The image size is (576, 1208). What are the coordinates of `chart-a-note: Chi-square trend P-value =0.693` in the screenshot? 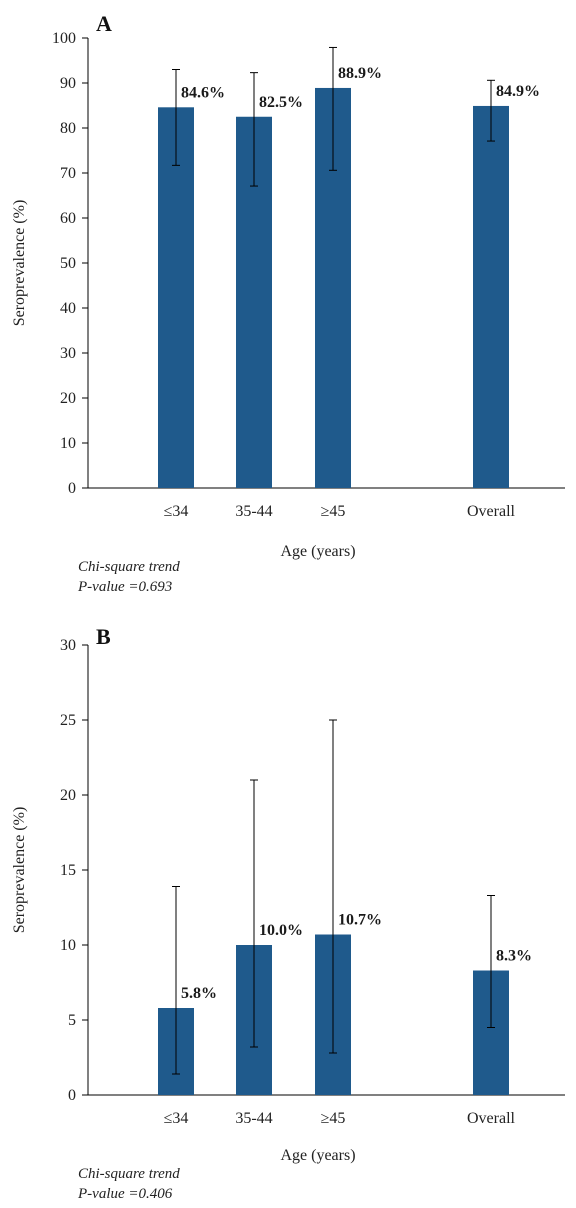 It's located at (129, 577).